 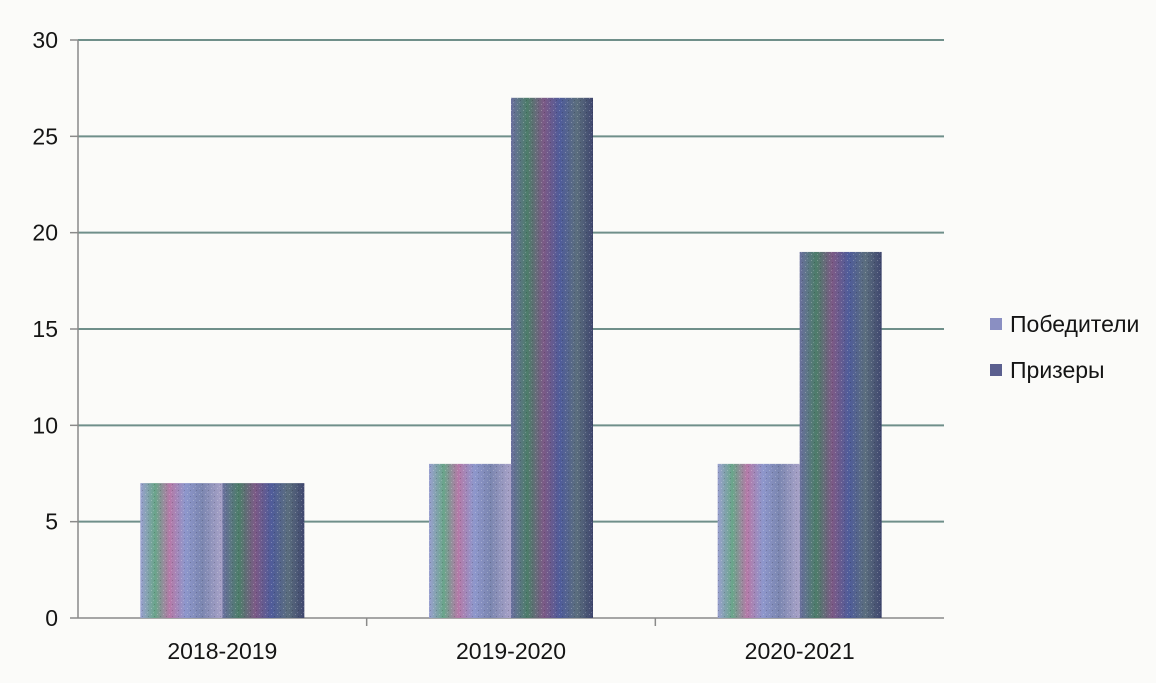 What do you see at coordinates (45, 233) in the screenshot?
I see `y-tick-label-20: 20` at bounding box center [45, 233].